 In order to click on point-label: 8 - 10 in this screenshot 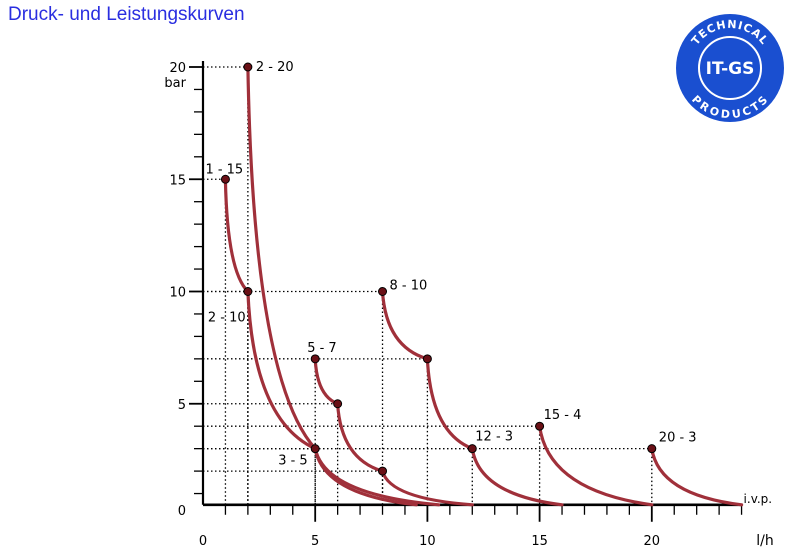, I will do `click(409, 286)`.